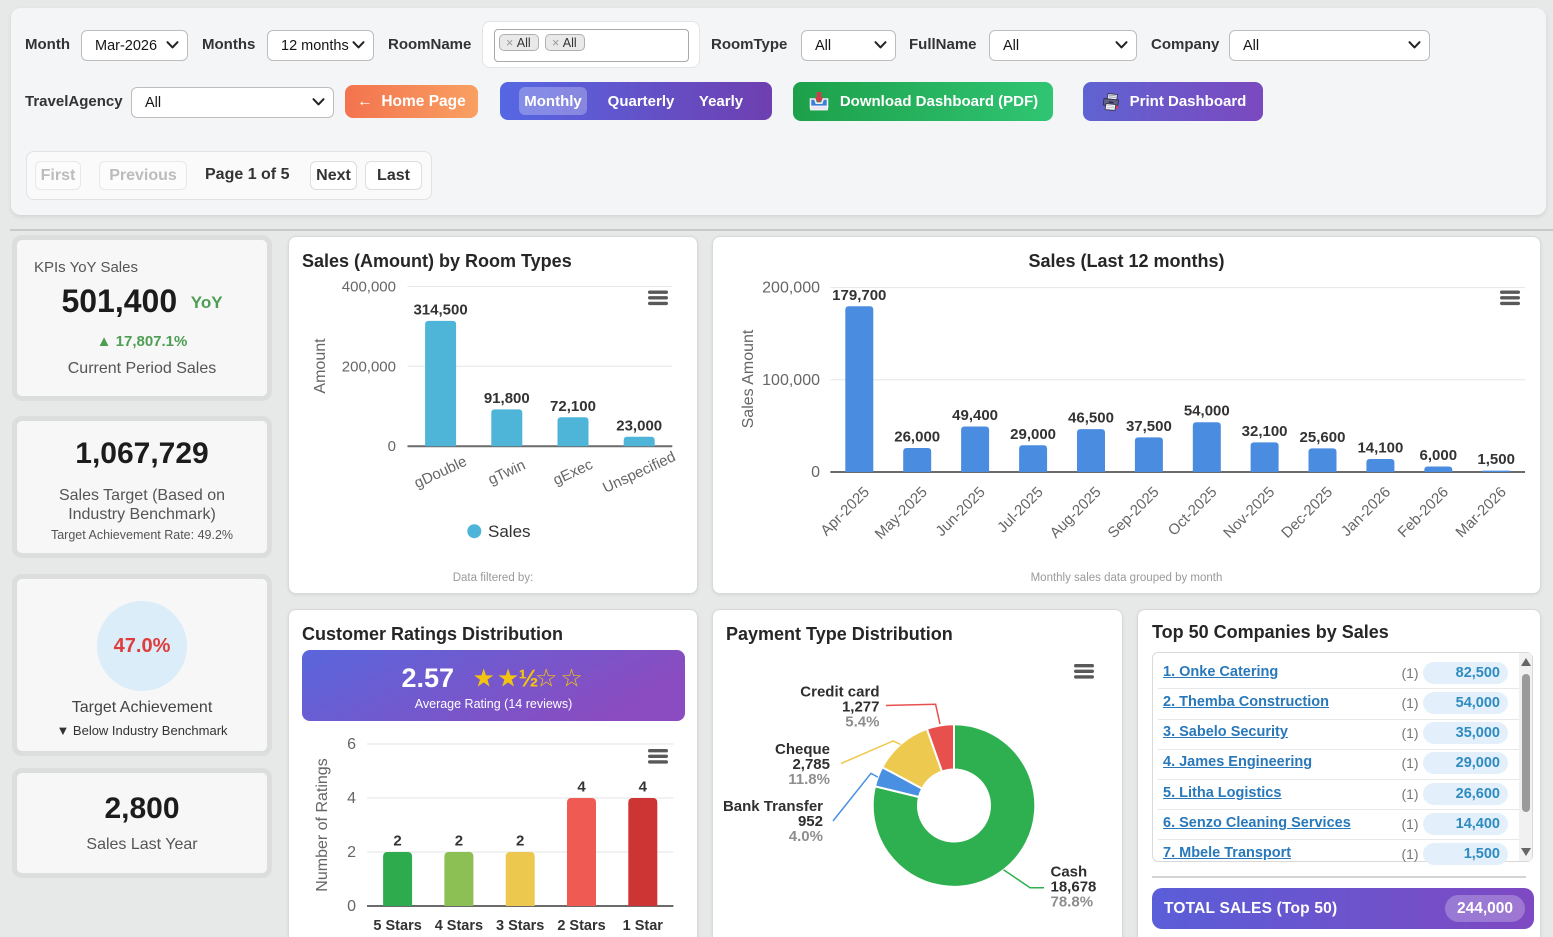 The width and height of the screenshot is (1553, 937). What do you see at coordinates (859, 295) in the screenshot?
I see `svg-text: 179,700` at bounding box center [859, 295].